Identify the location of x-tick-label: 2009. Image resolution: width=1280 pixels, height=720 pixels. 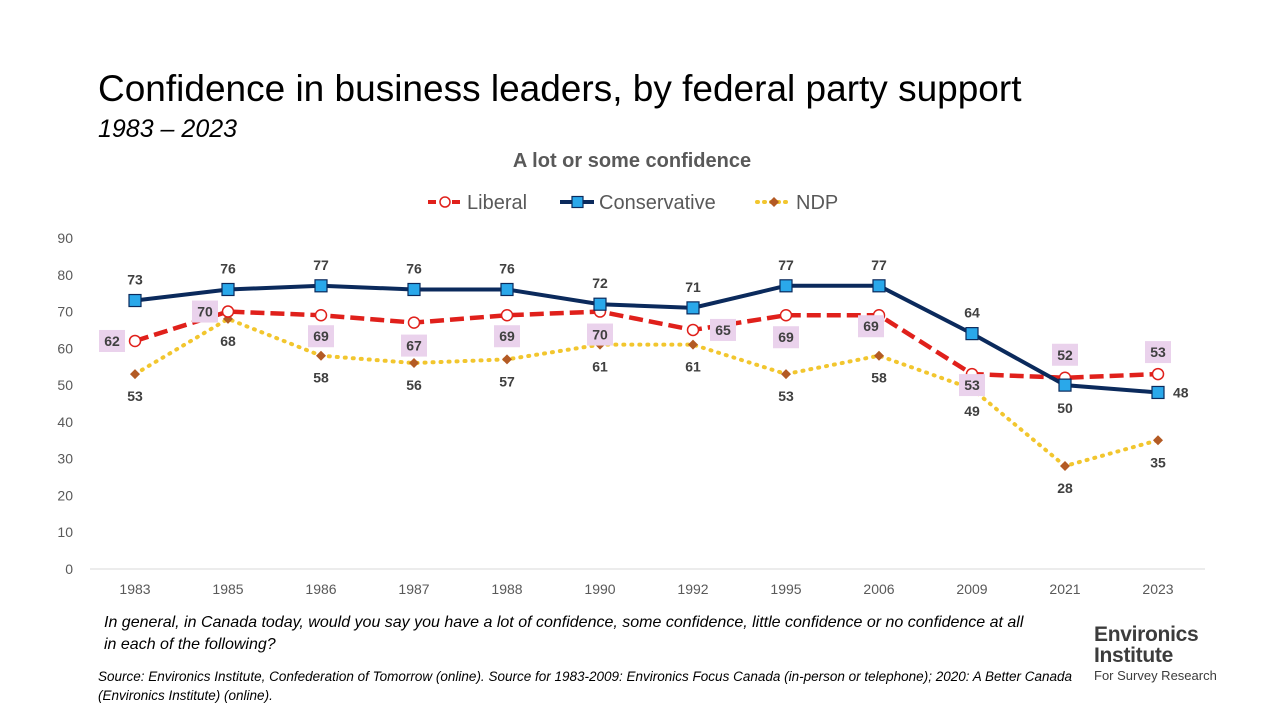
(971, 589).